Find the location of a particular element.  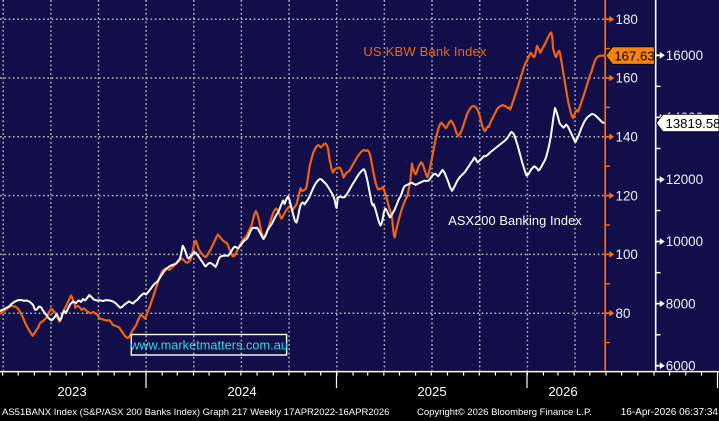

svg-text: 10000 is located at coordinates (684, 241).